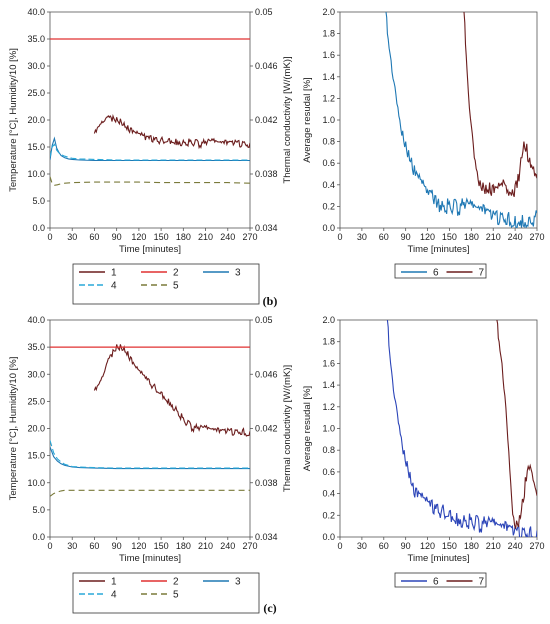 The height and width of the screenshot is (624, 550). I want to click on y-tick-label: 15.0, so click(36, 147).